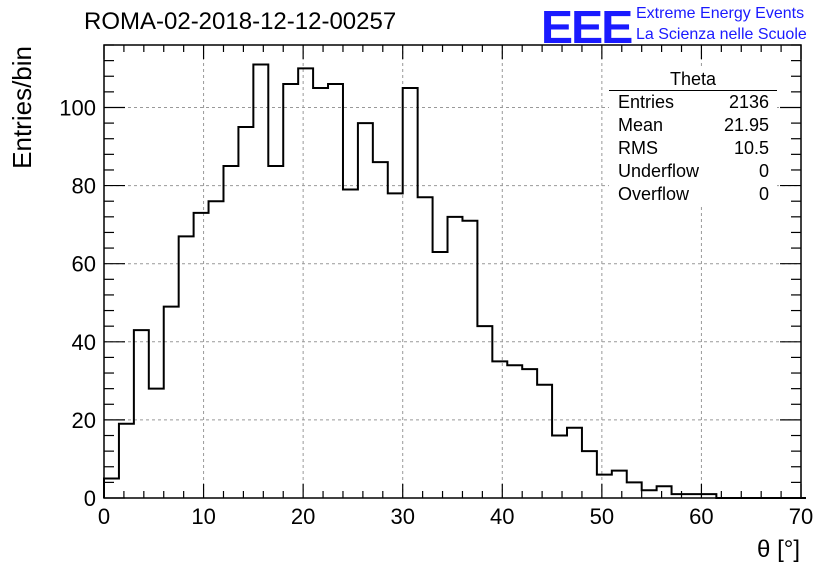 Image resolution: width=836 pixels, height=572 pixels. Describe the element at coordinates (693, 79) in the screenshot. I see `stats-title: Theta` at that location.